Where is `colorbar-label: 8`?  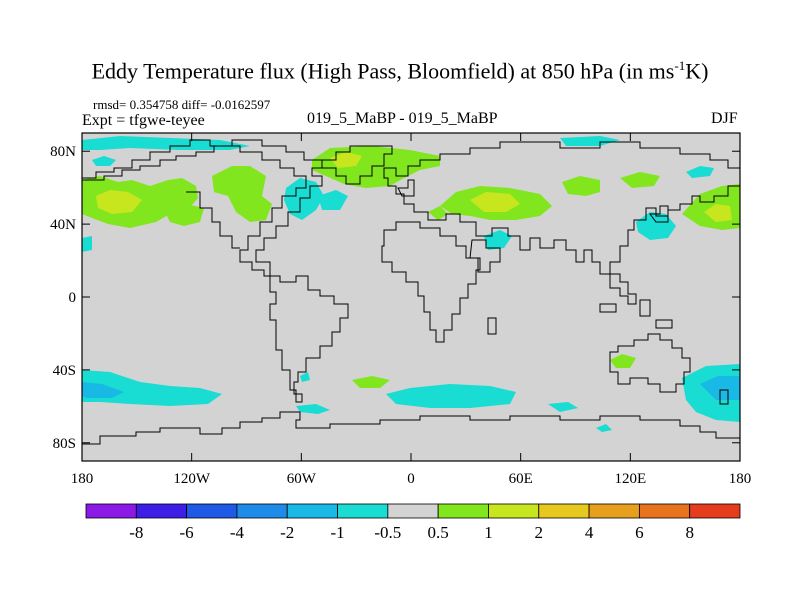
colorbar-label: 8 is located at coordinates (689, 532).